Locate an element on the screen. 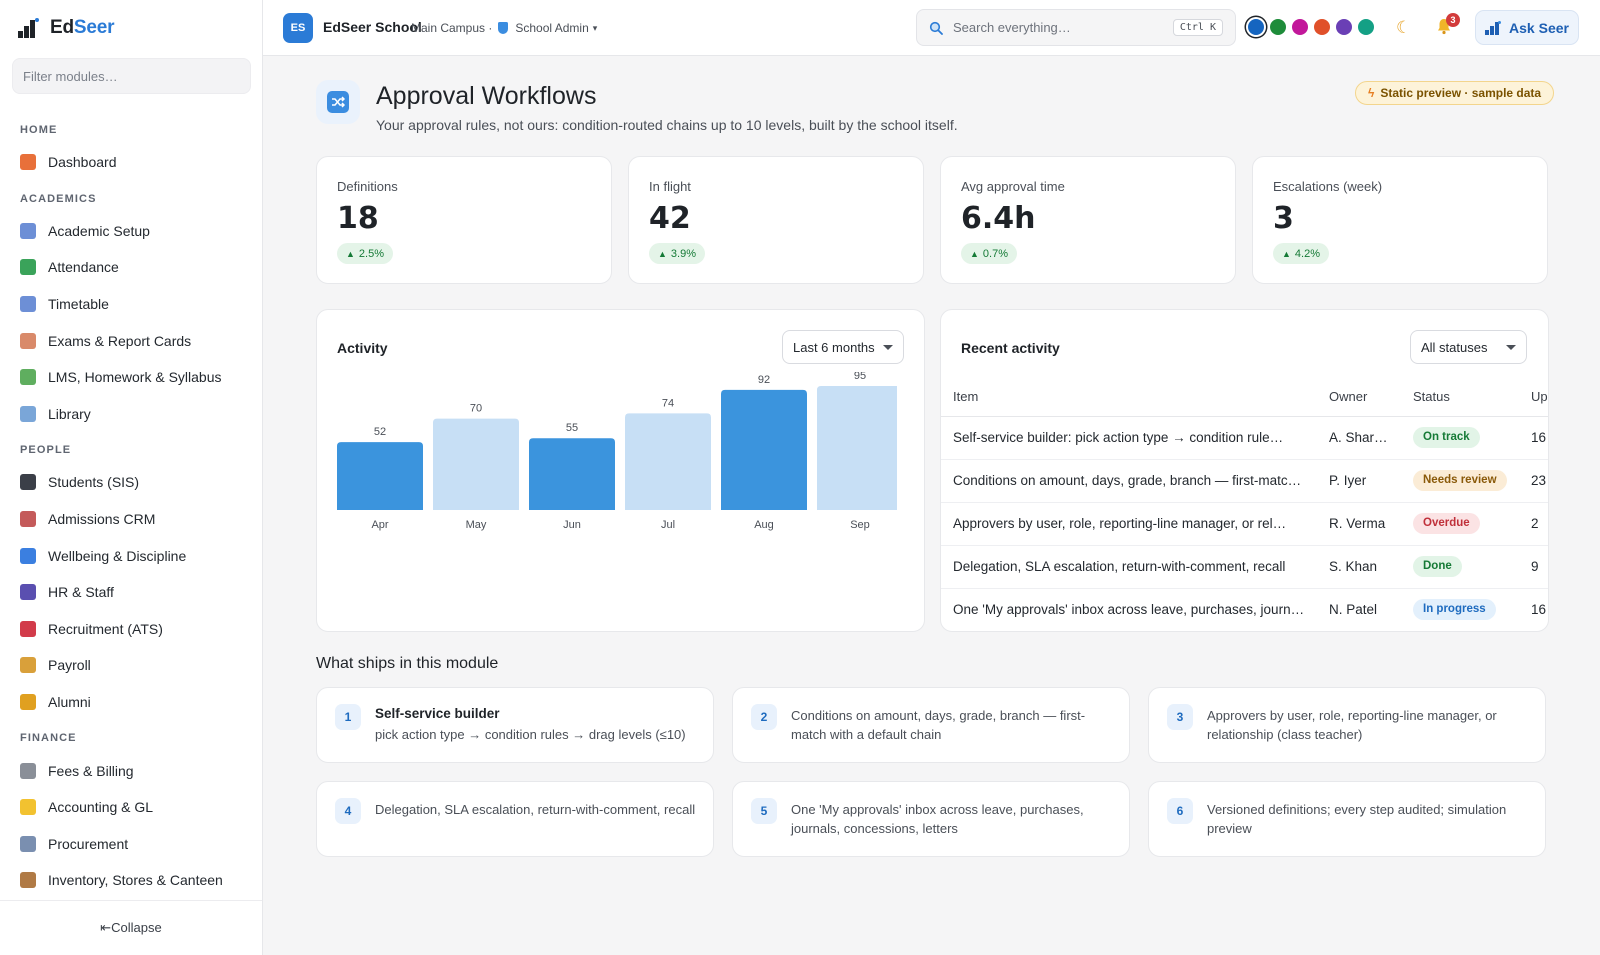  range-select-value: Last 6 months is located at coordinates (834, 347).